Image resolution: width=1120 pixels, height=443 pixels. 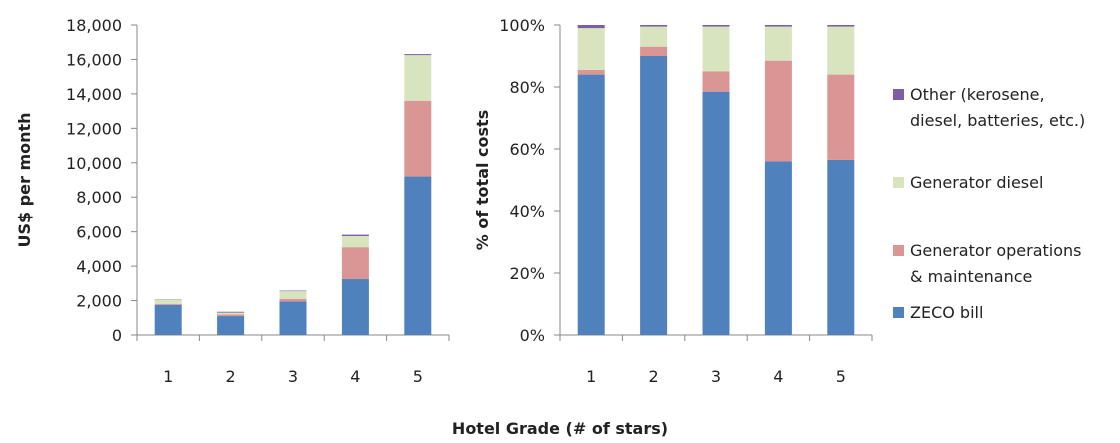 What do you see at coordinates (117, 335) in the screenshot?
I see `y-tick-label: 0` at bounding box center [117, 335].